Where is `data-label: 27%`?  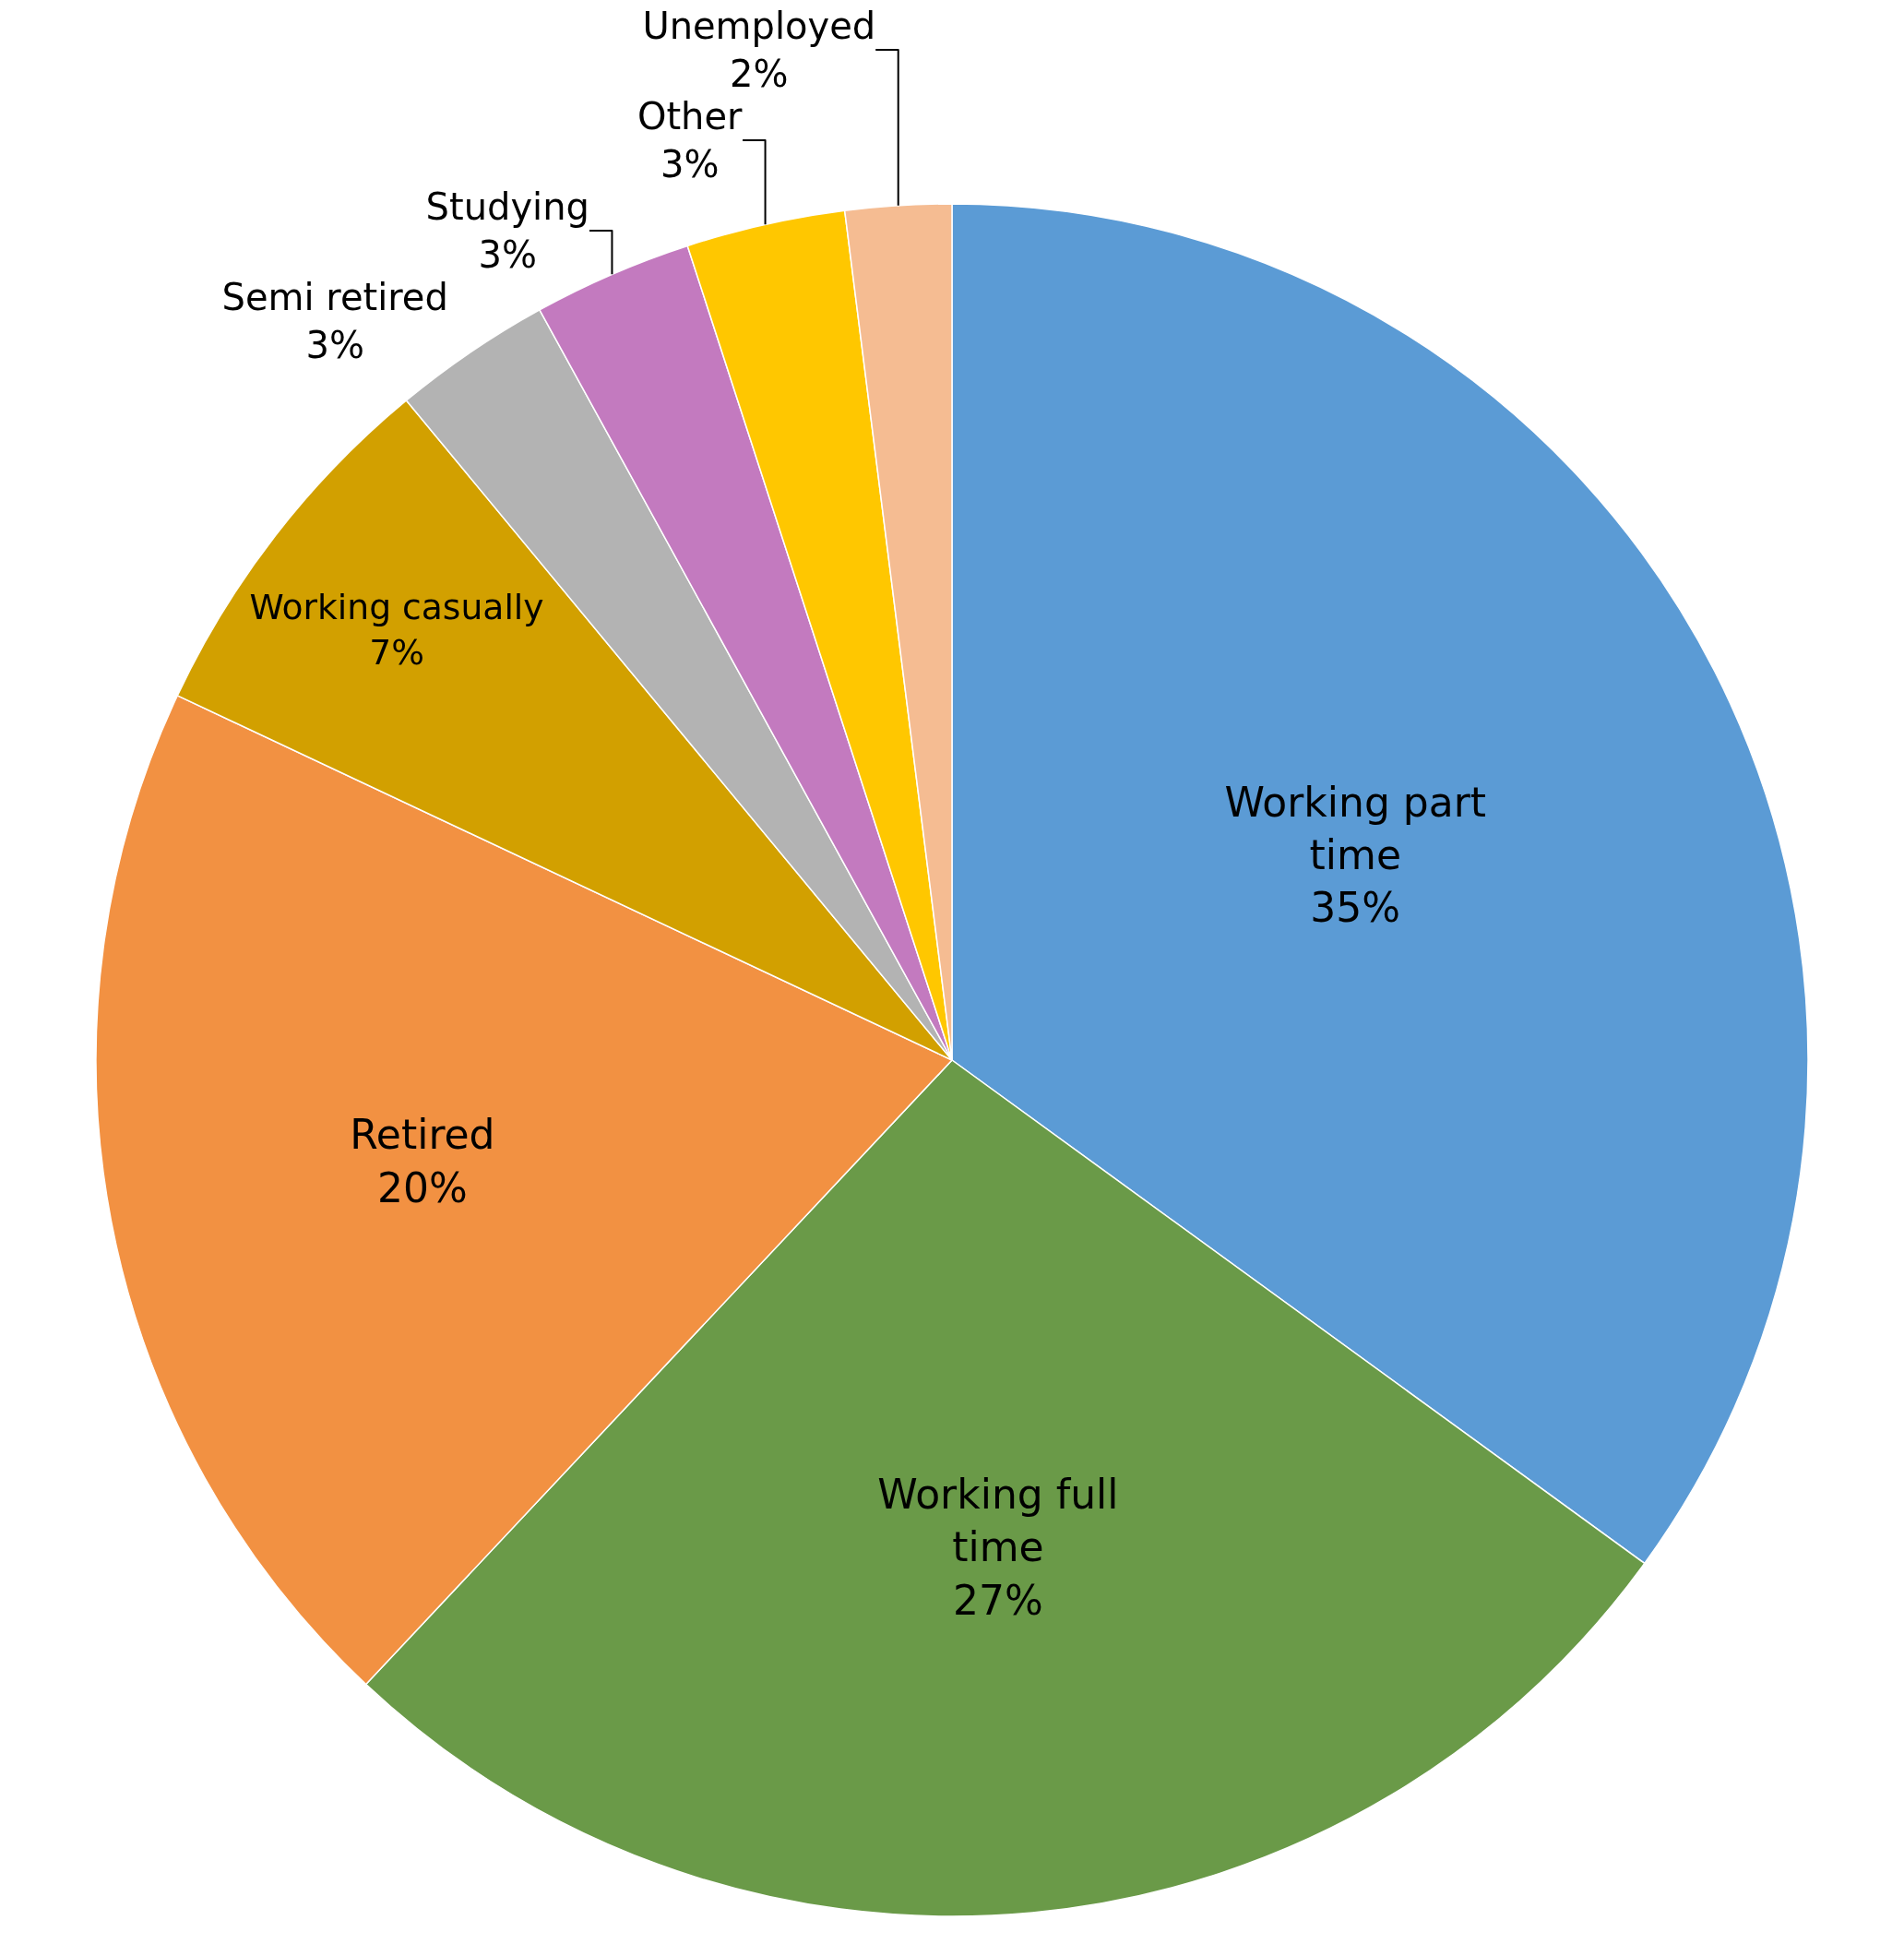
data-label: 27% is located at coordinates (998, 1600).